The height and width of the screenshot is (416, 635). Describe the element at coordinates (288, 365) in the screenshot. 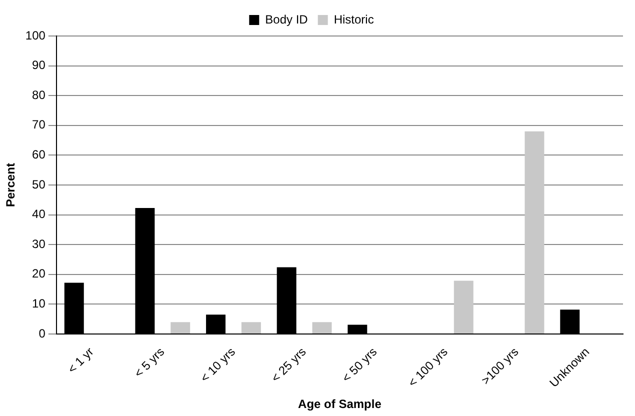

I see `x-tick-label: < 25 yrs` at that location.